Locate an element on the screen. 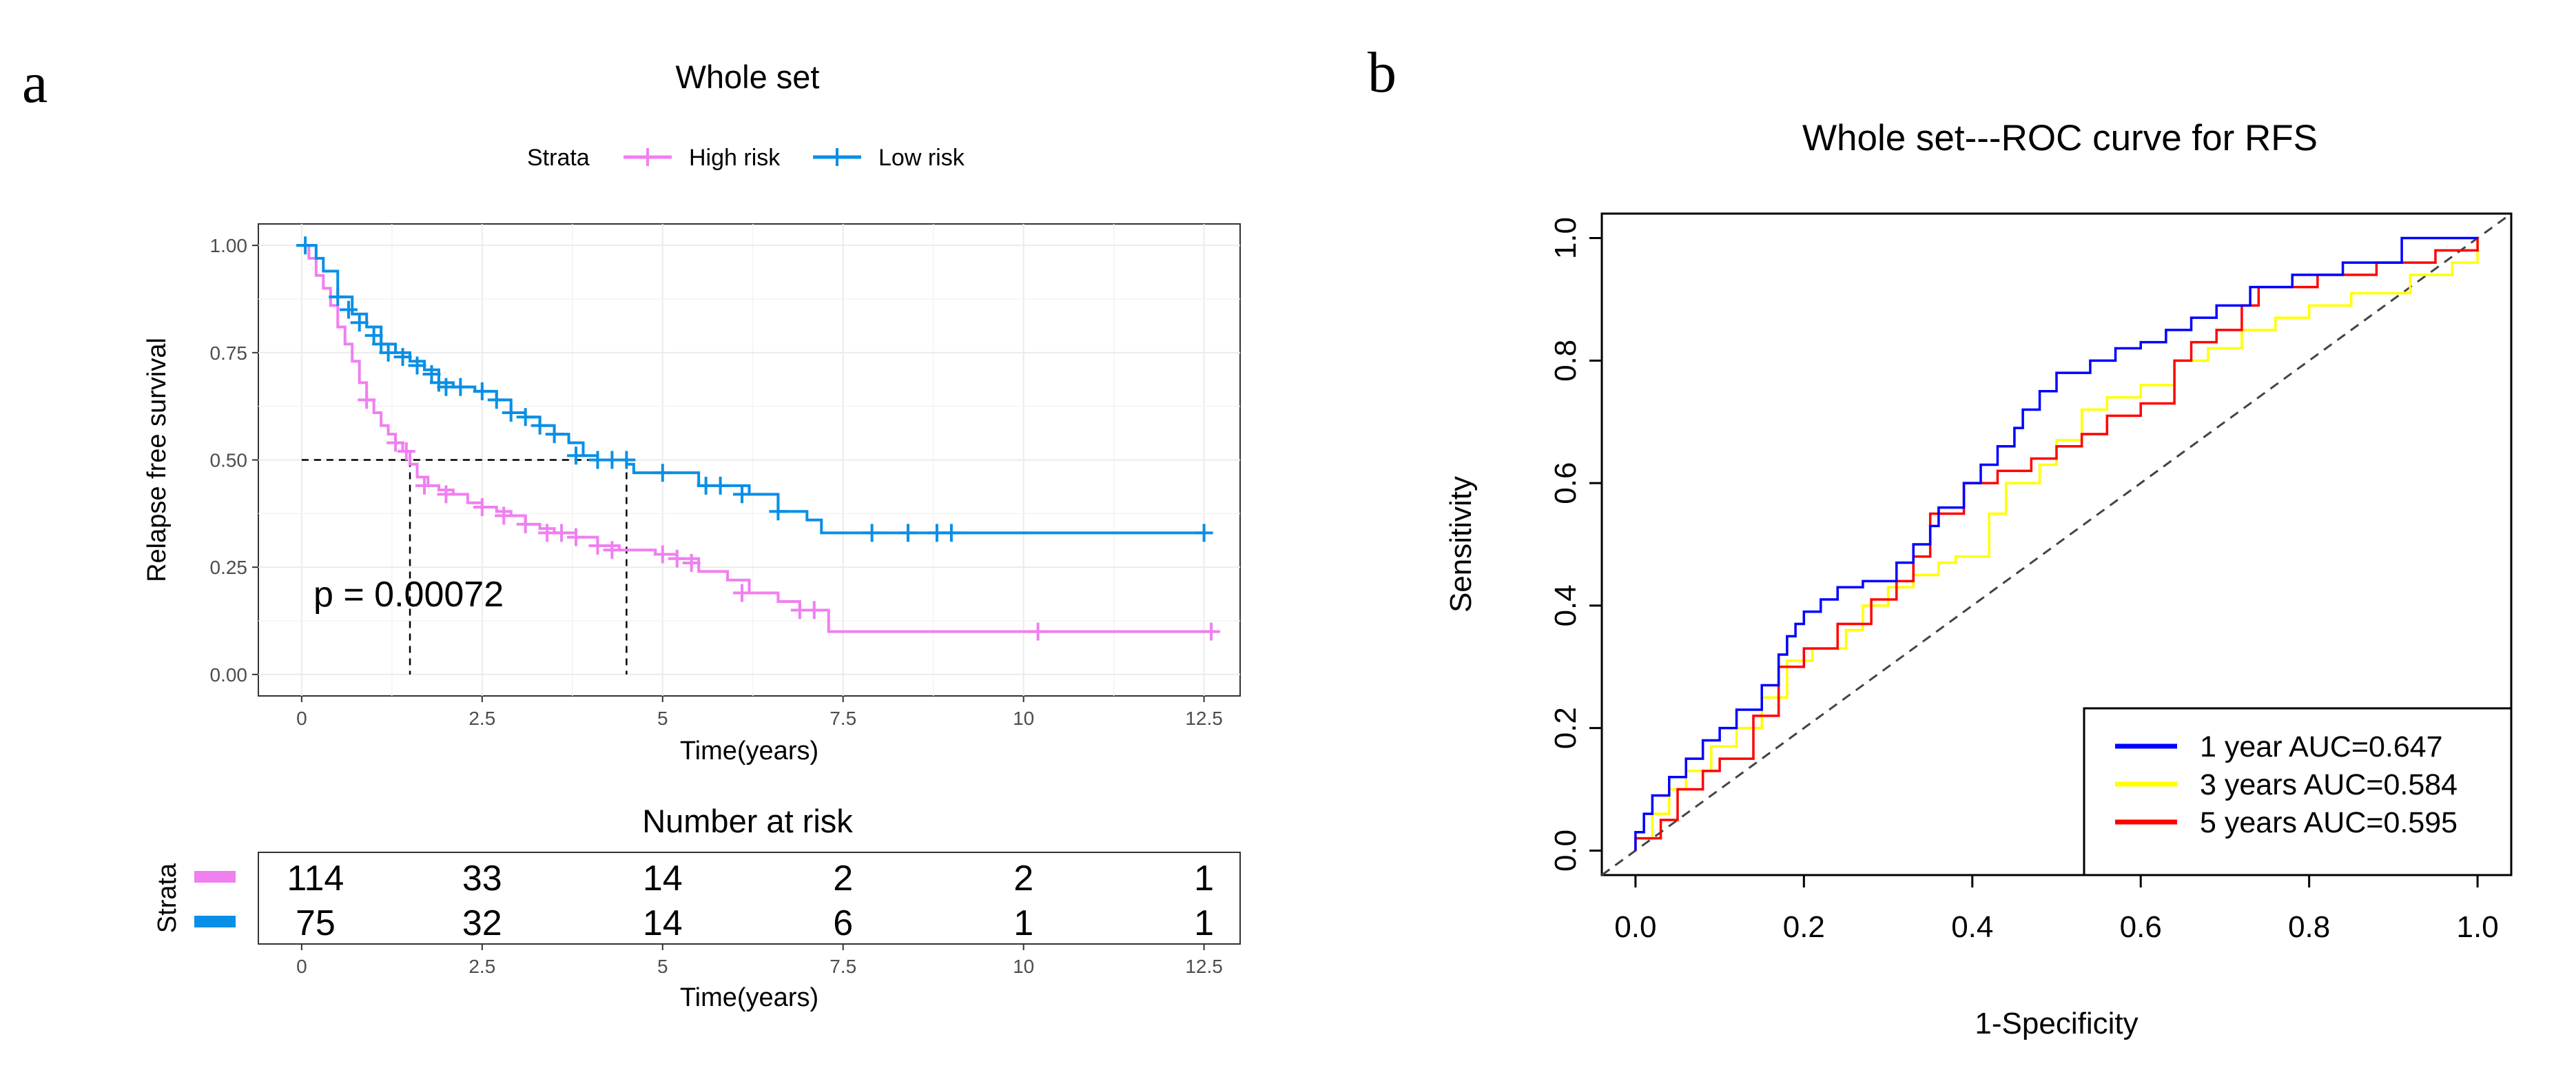  roc-y-tick-label: 0.6 is located at coordinates (1566, 483).